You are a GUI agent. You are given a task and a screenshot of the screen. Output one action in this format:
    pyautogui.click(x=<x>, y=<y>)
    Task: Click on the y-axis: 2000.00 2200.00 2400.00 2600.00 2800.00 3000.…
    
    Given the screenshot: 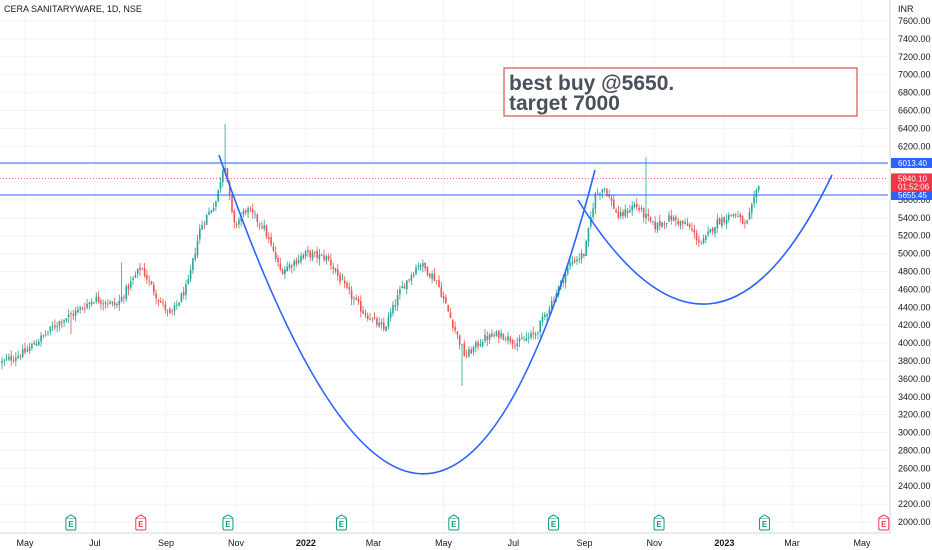 What is the action you would take?
    pyautogui.click(x=914, y=271)
    